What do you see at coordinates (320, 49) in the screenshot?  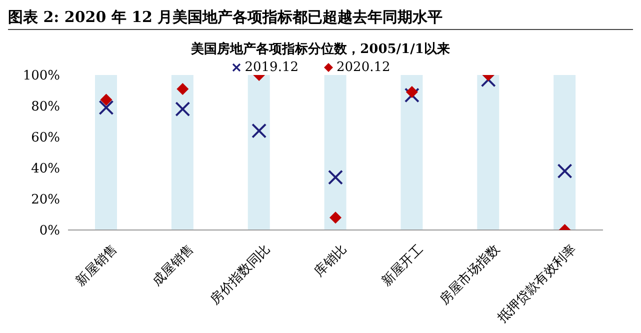 I see `chart-subtitle: 美国房地产各项指标分位数，2005/1/1以来` at bounding box center [320, 49].